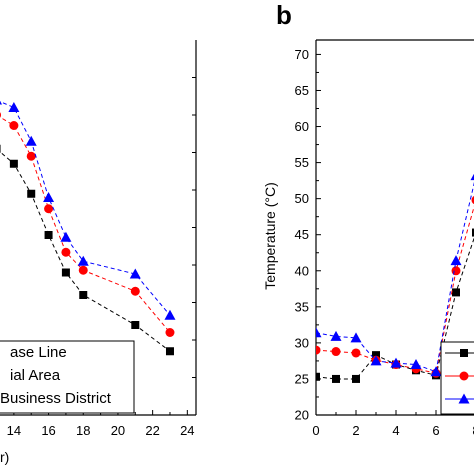 The width and height of the screenshot is (474, 474). I want to click on panel-a-x-tick-label: 22, so click(152, 430).